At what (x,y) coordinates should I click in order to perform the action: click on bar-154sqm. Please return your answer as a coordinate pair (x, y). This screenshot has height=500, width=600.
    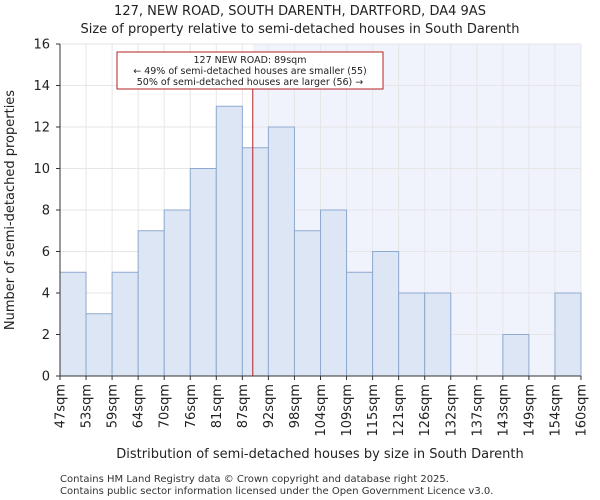
    Looking at the image, I should click on (568, 334).